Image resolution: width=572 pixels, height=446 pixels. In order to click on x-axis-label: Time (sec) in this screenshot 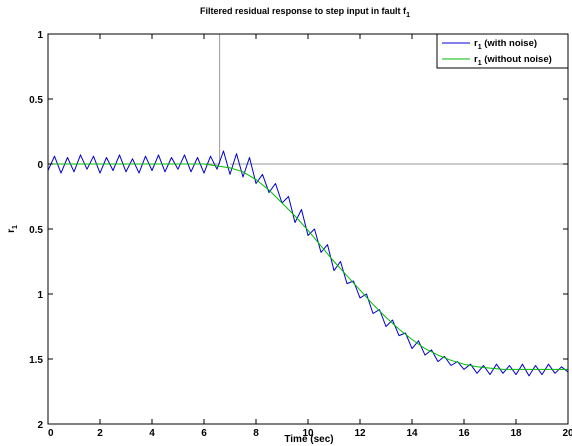, I will do `click(308, 439)`.